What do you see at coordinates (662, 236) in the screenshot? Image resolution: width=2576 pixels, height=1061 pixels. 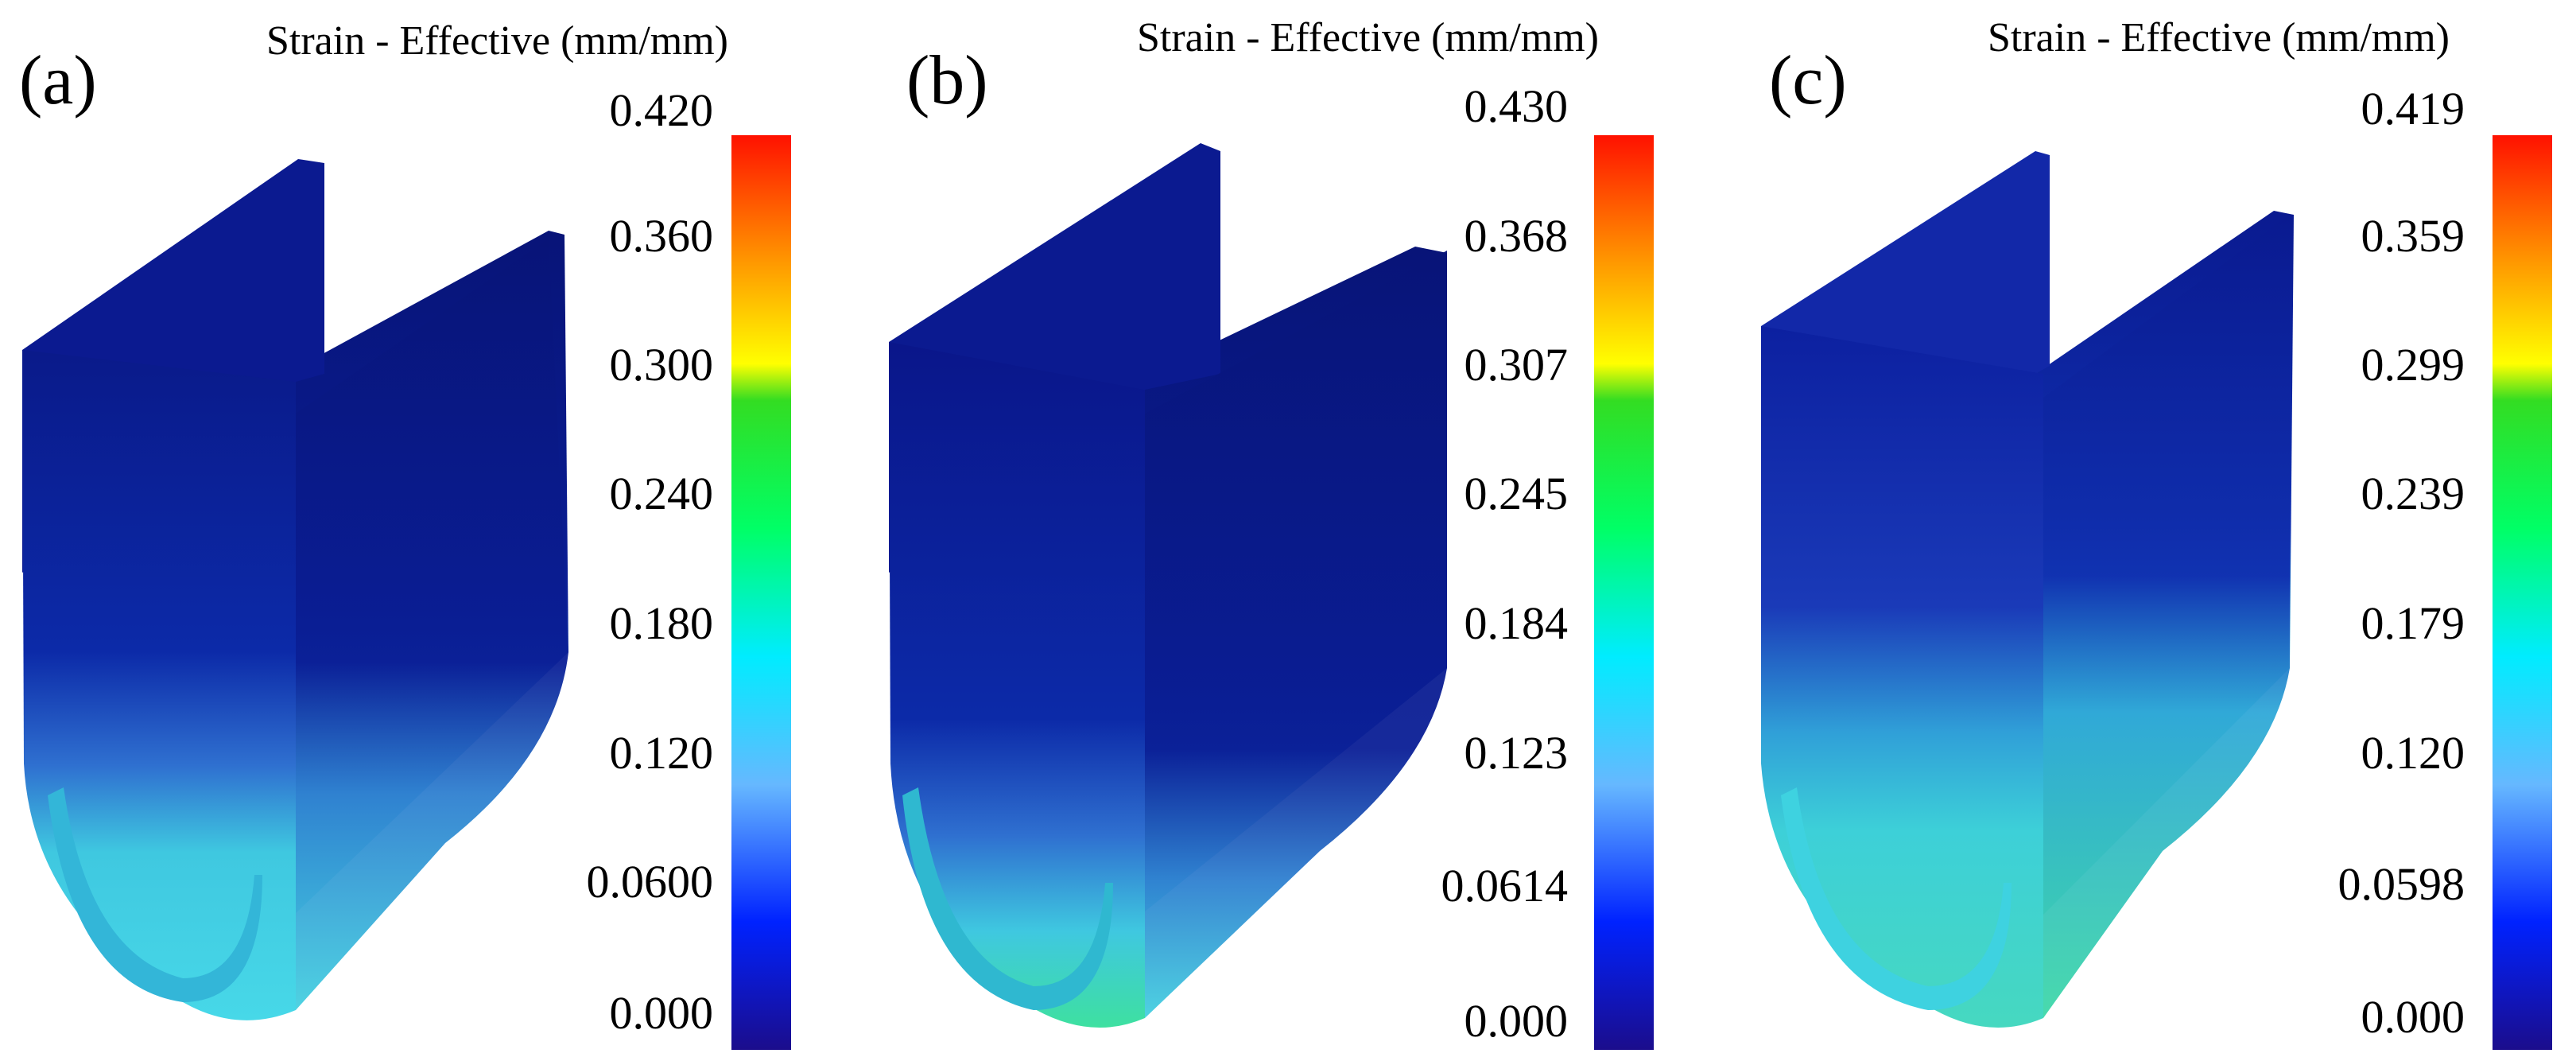 I see `tick-label: 0.360` at bounding box center [662, 236].